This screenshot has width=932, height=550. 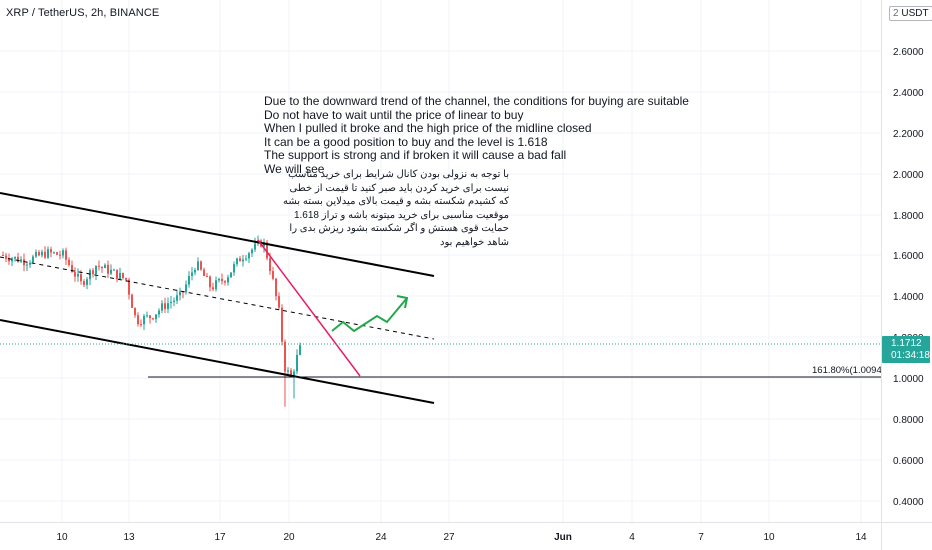 I want to click on last-price-tag: 1.1712 01:34:18, so click(x=906, y=349).